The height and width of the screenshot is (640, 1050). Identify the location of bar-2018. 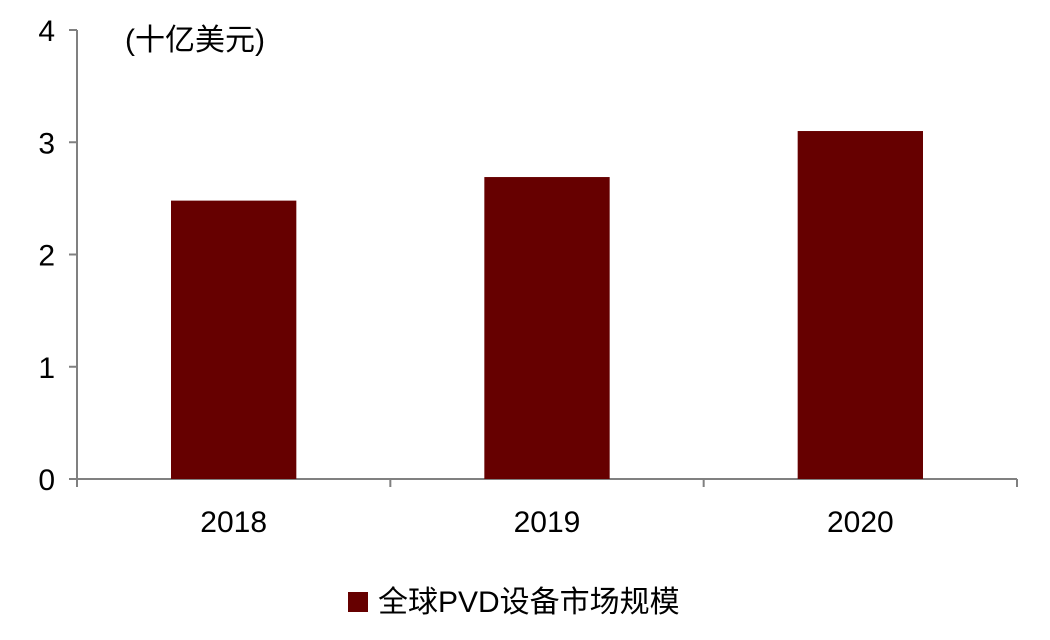
(234, 339).